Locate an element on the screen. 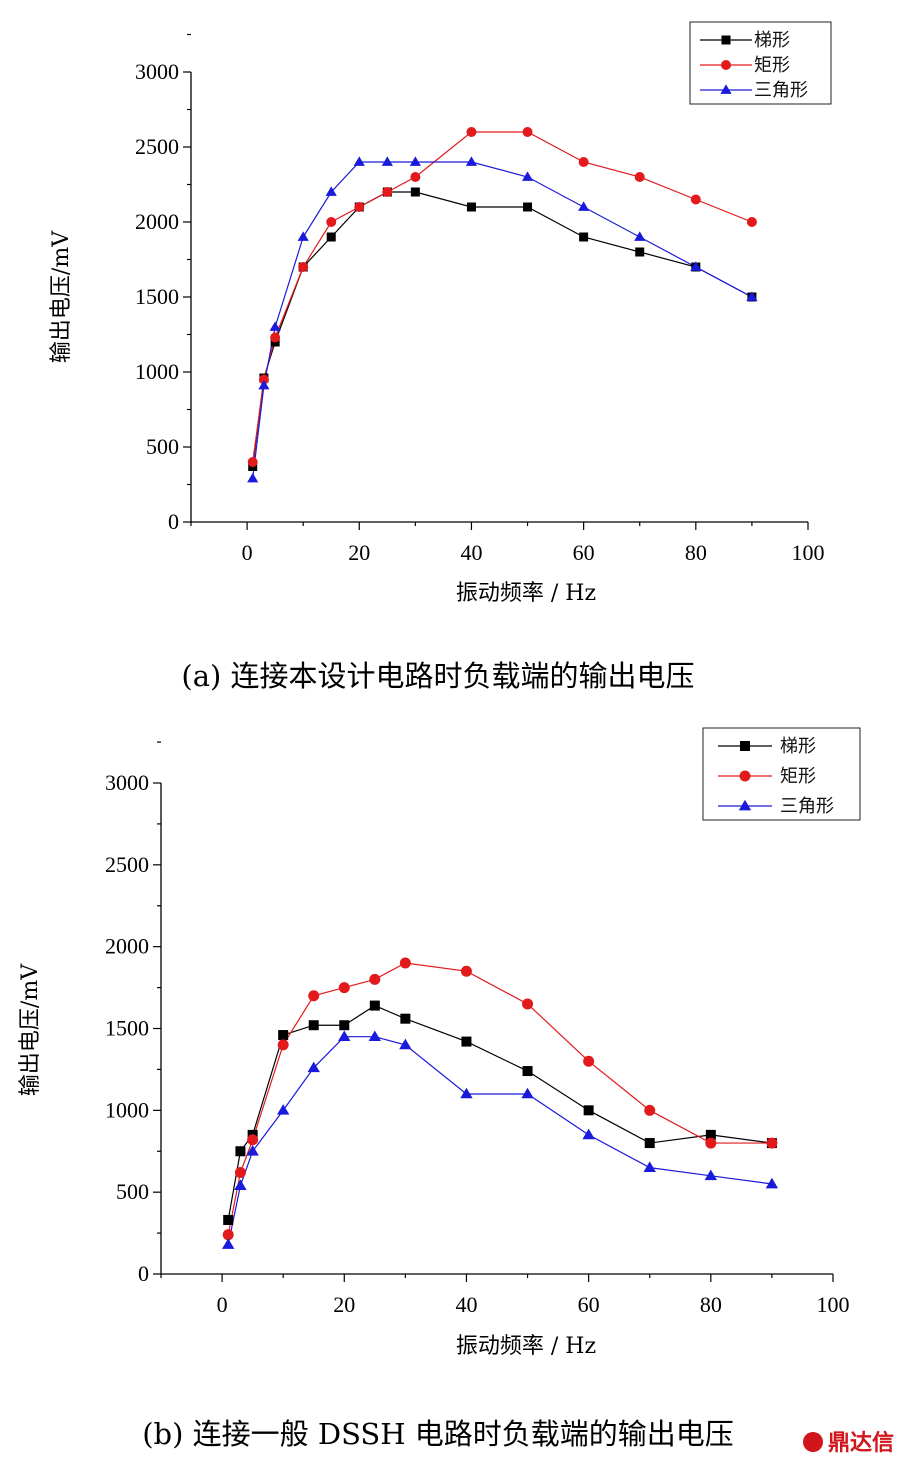  x-tick-label: 20 is located at coordinates (344, 1304).